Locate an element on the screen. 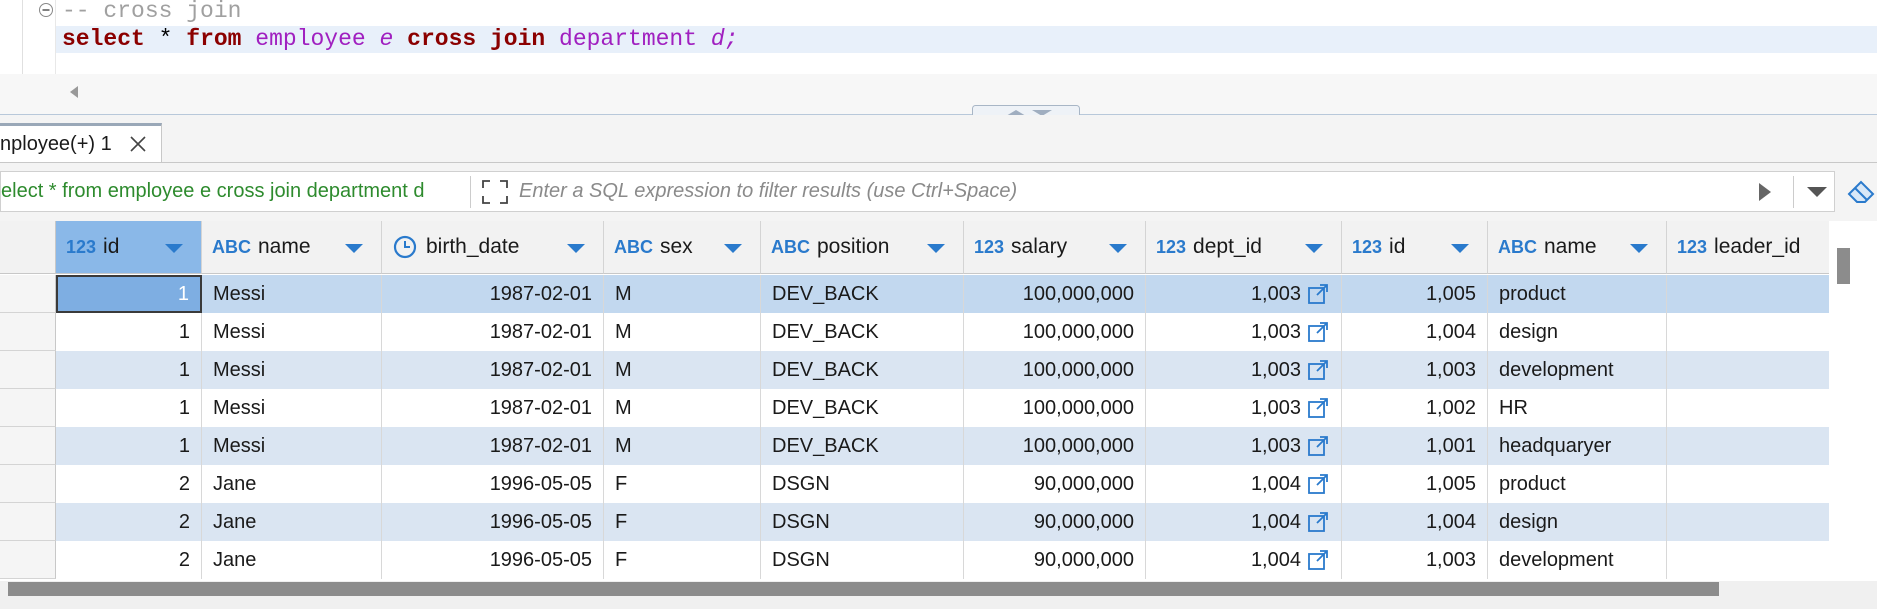 The image size is (1877, 609). column-header: birth_date is located at coordinates (493, 247).